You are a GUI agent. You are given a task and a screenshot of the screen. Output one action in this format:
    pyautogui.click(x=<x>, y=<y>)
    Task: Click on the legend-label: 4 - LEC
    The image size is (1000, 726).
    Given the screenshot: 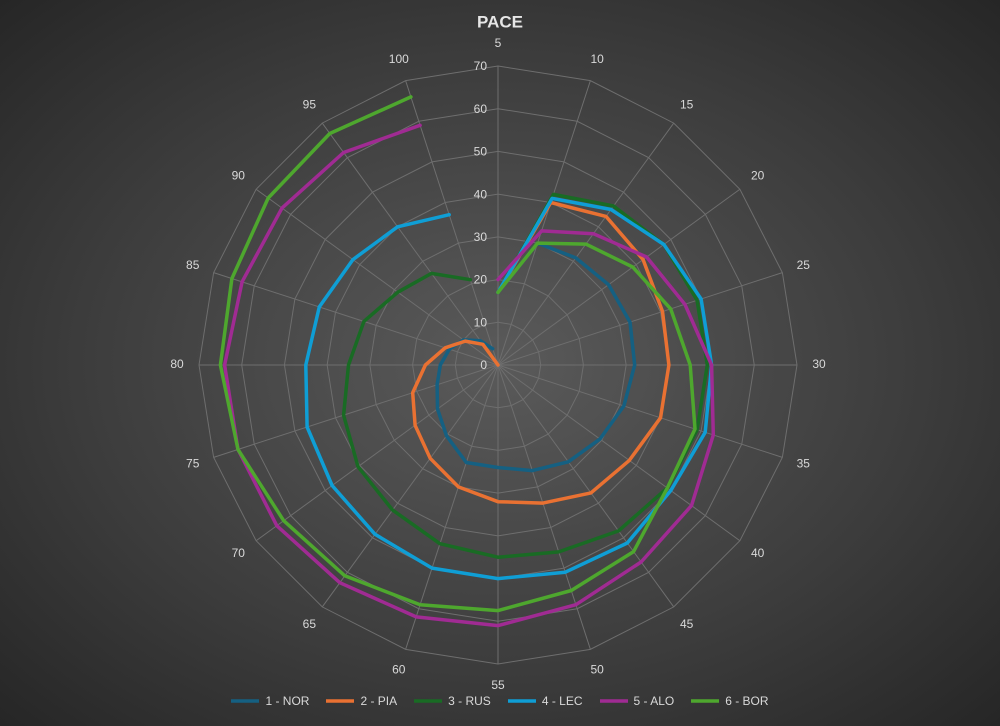 What is the action you would take?
    pyautogui.click(x=562, y=701)
    